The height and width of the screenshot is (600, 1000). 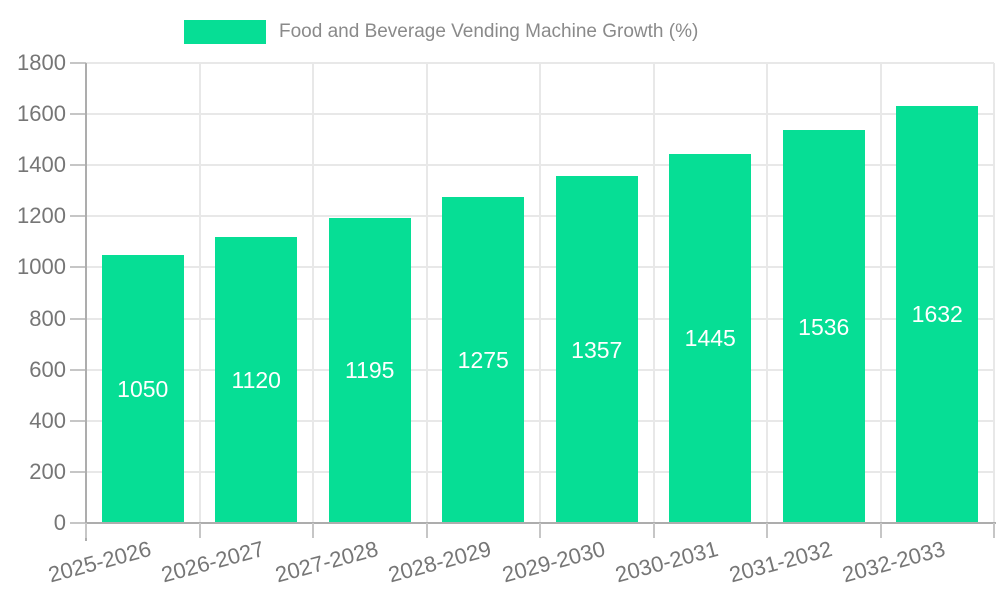 What do you see at coordinates (439, 562) in the screenshot?
I see `x-axis-tick-label: 2028-2029` at bounding box center [439, 562].